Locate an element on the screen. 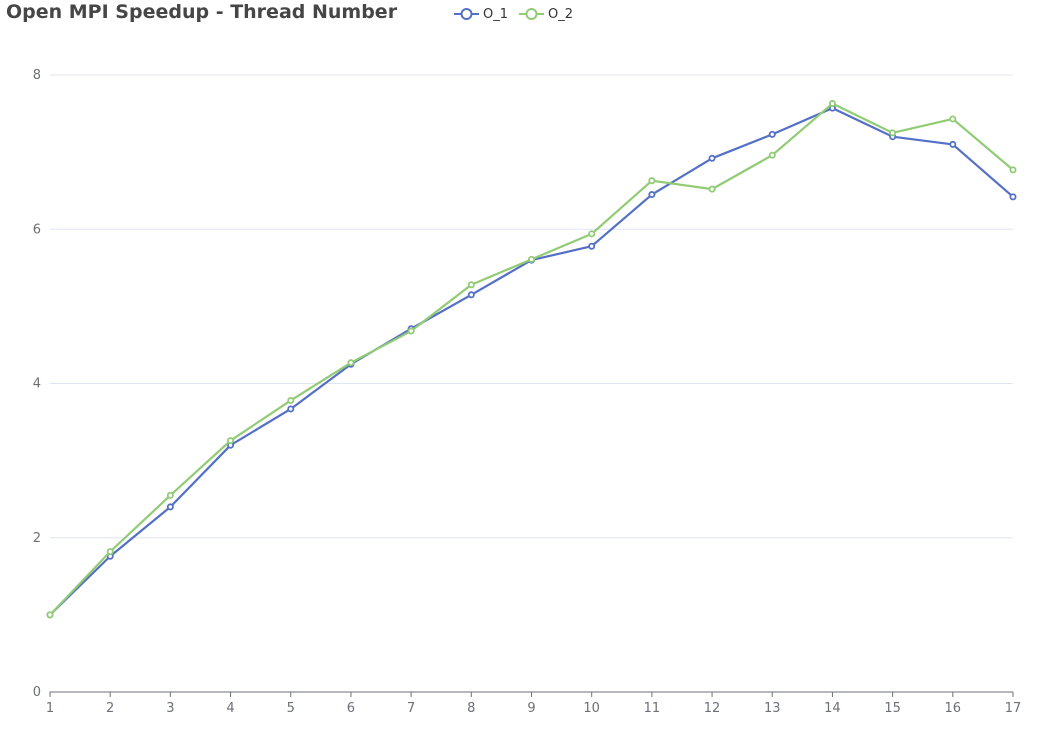 The height and width of the screenshot is (740, 1055). x-tick-label: 14 is located at coordinates (832, 708).